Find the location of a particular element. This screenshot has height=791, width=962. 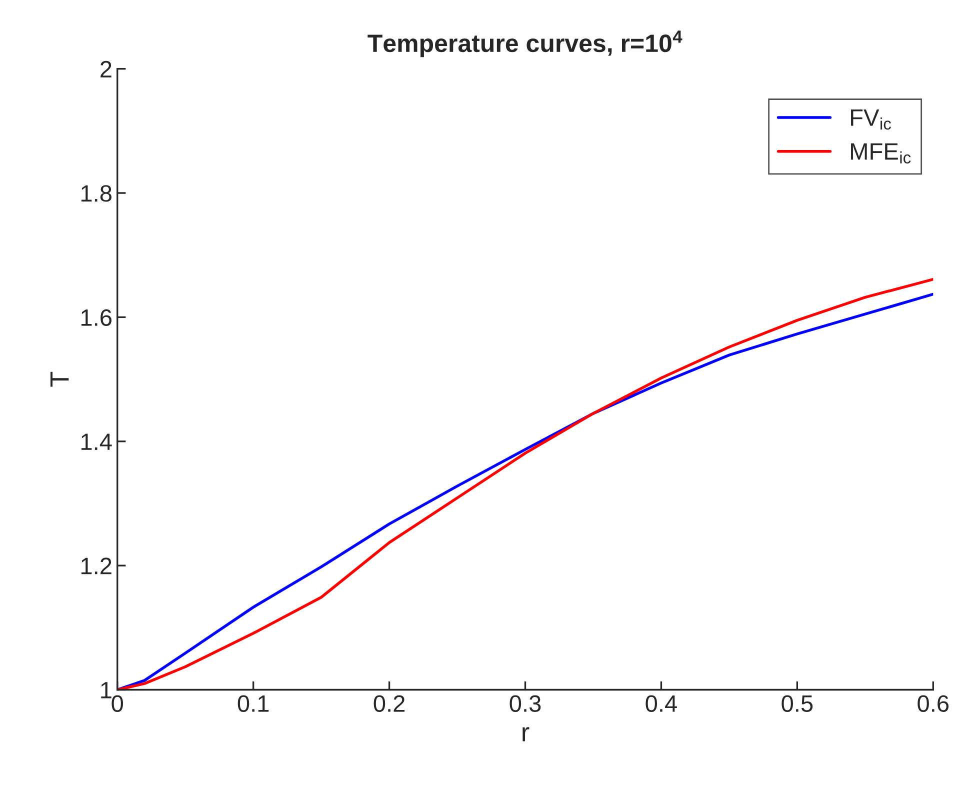

y-axis-title: T is located at coordinates (59, 379).